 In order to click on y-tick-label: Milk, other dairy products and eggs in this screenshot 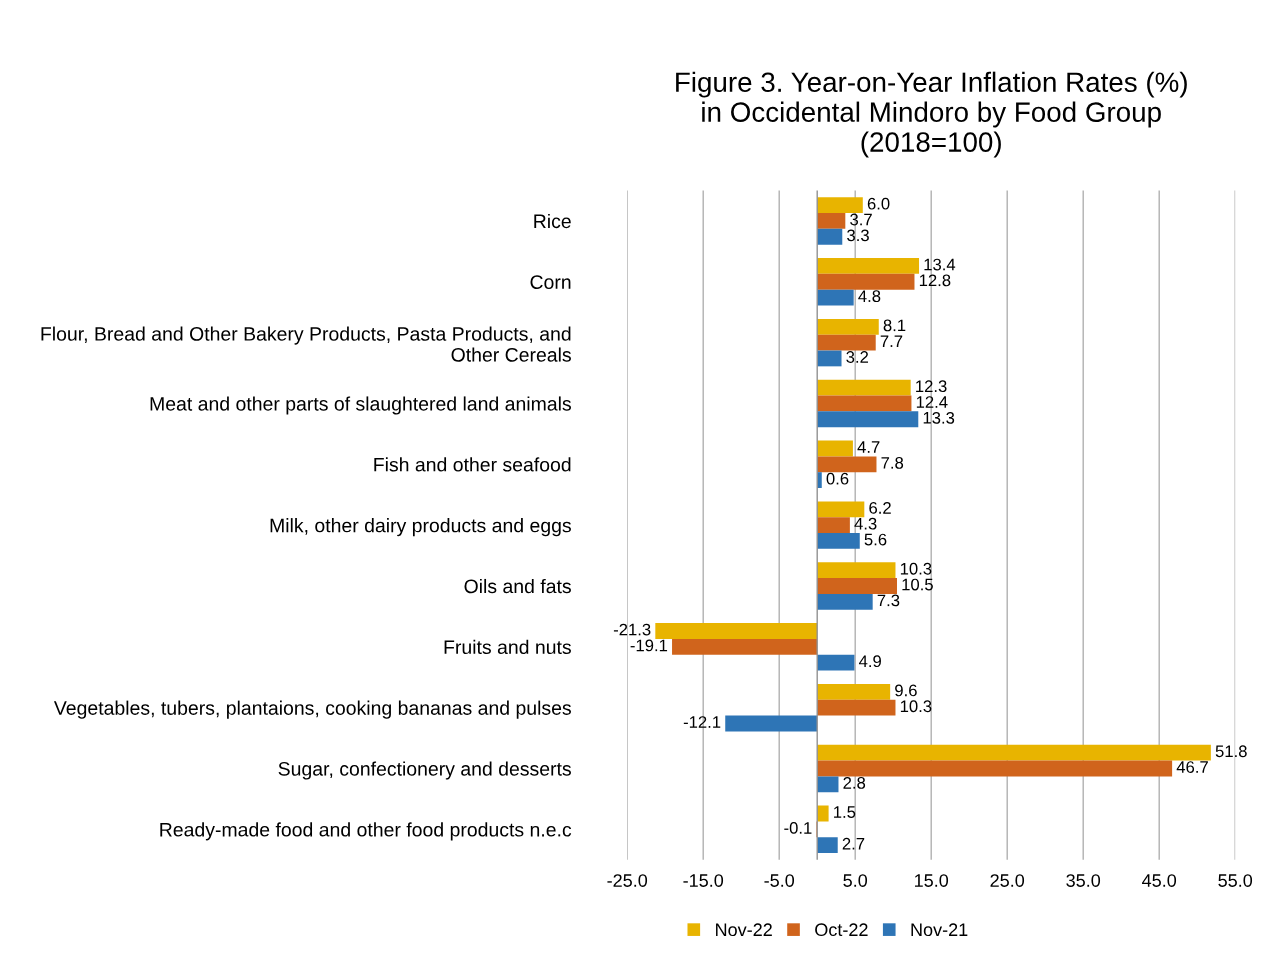, I will do `click(420, 527)`.